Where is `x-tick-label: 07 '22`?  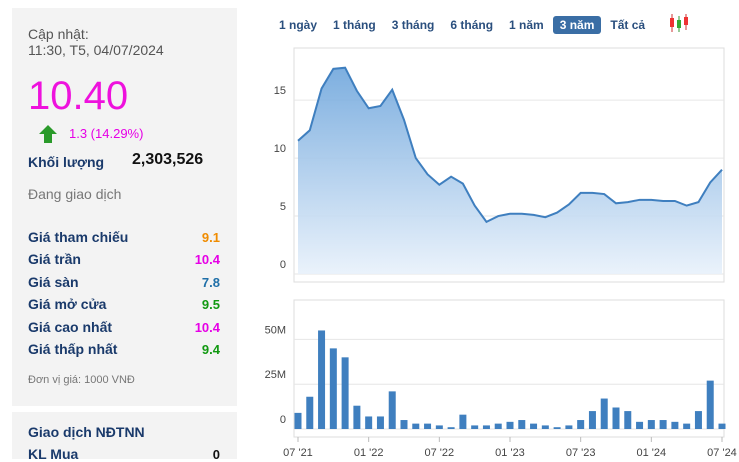
x-tick-label: 07 '22 is located at coordinates (440, 453).